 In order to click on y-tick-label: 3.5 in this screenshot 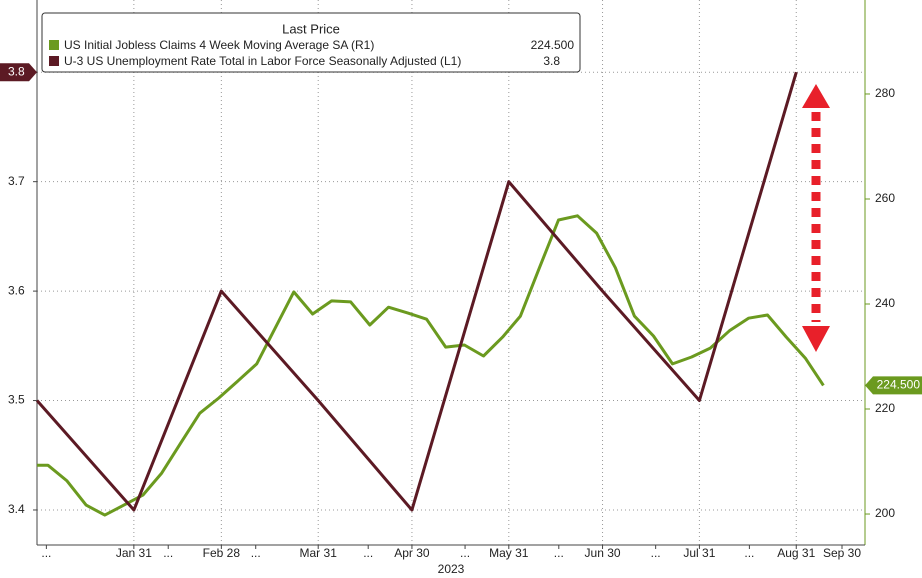, I will do `click(16, 400)`.